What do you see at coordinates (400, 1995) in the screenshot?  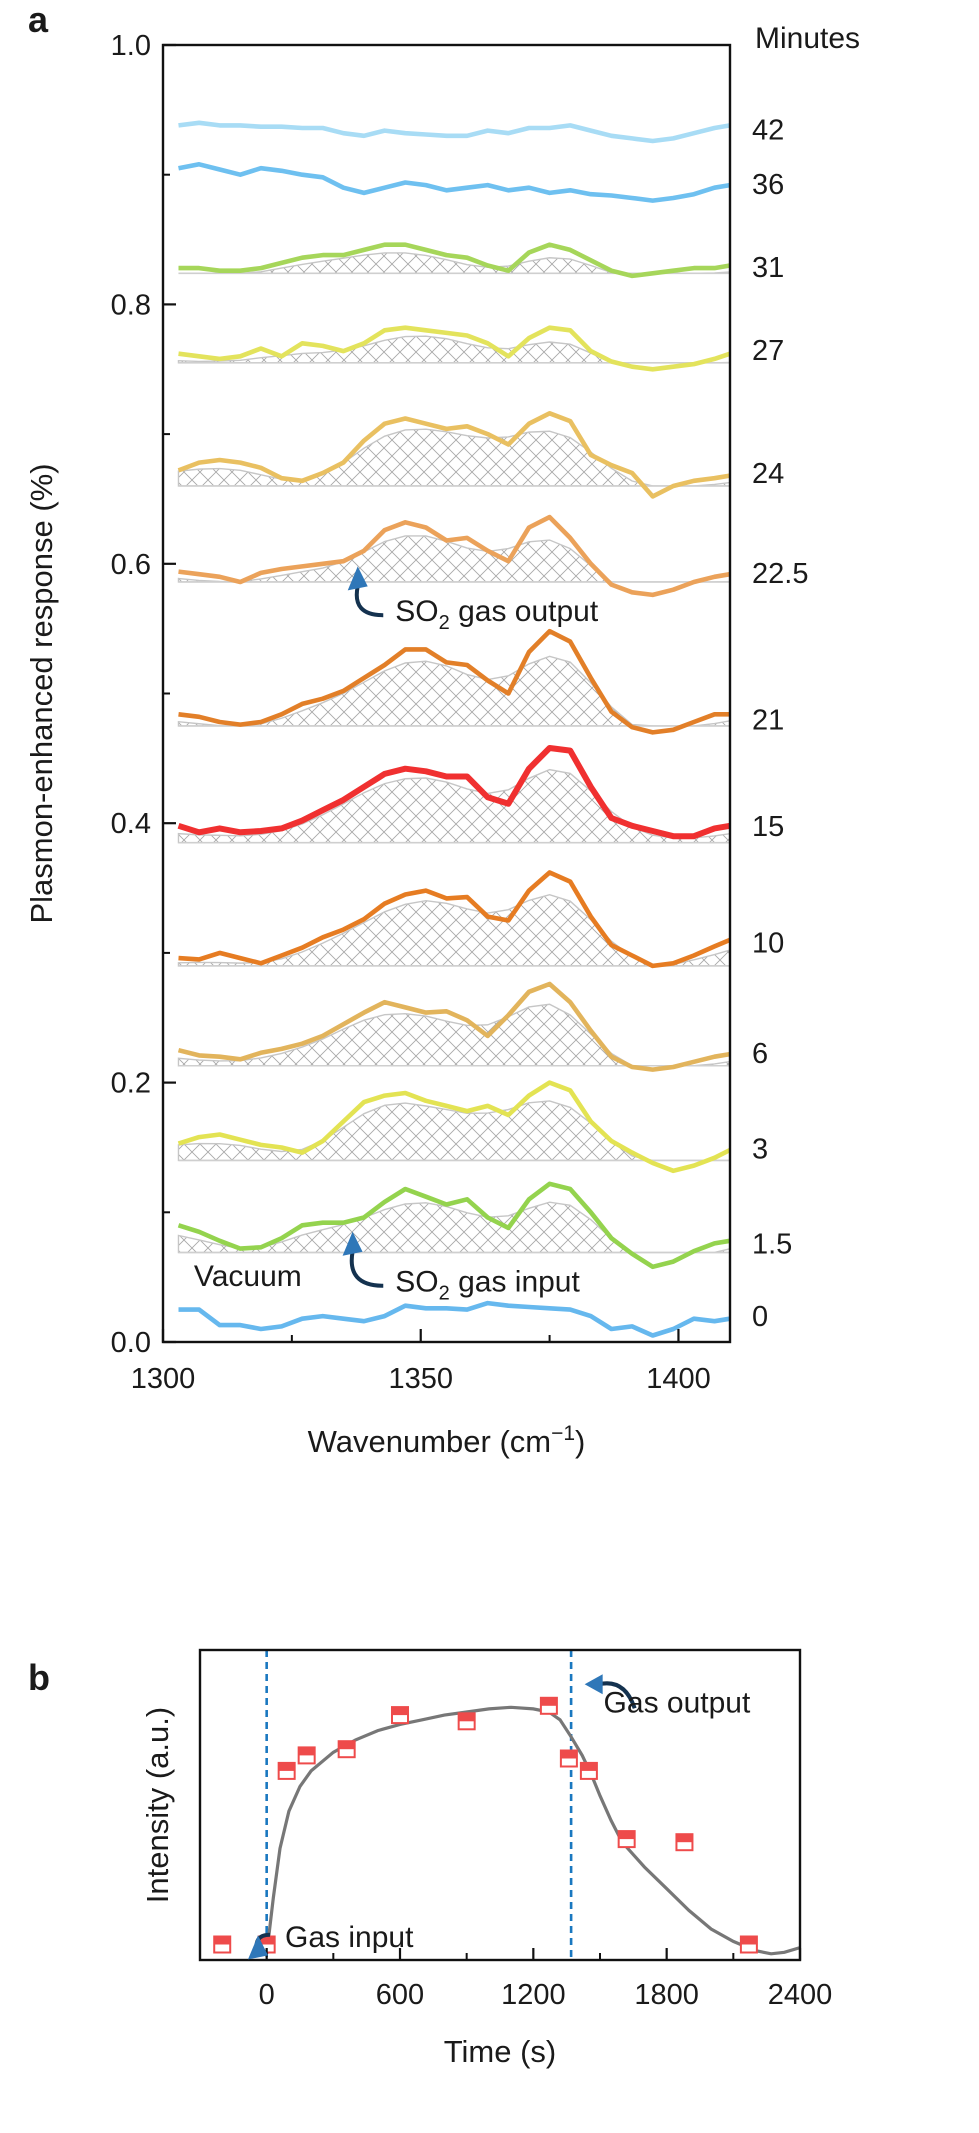 I see `x-tick-label-b: 600` at bounding box center [400, 1995].